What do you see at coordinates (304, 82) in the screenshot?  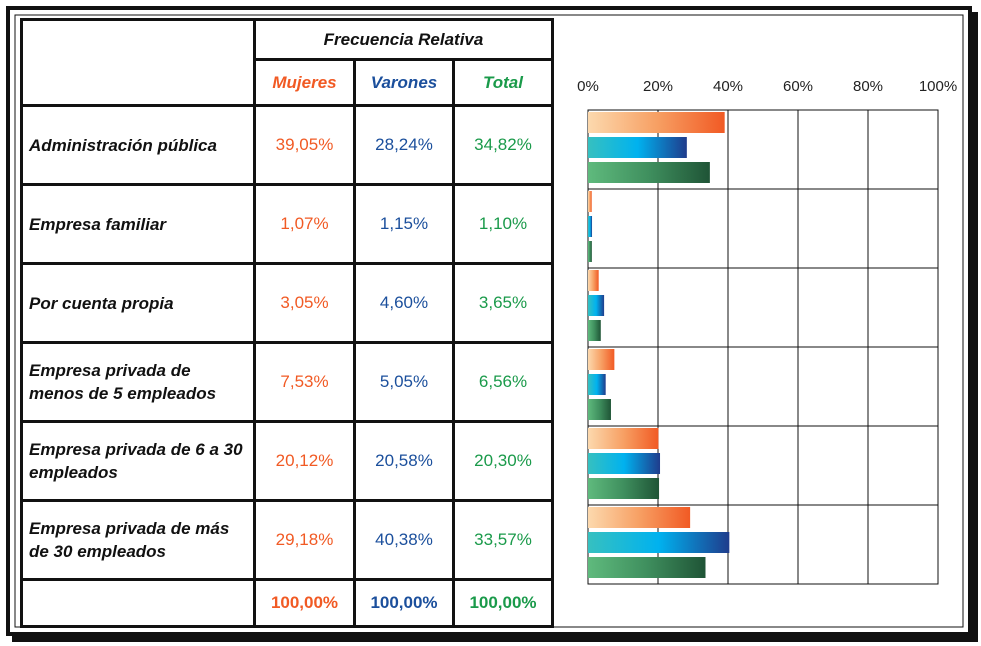 I see `series-header: Mujeres` at bounding box center [304, 82].